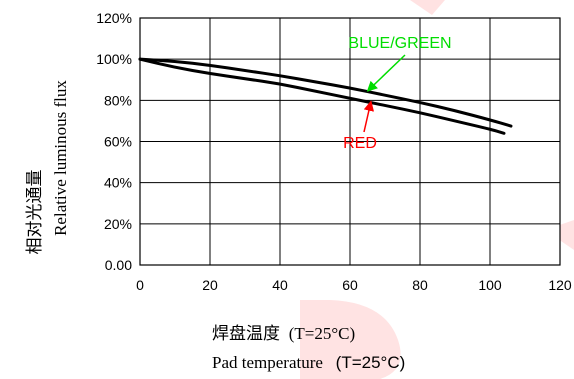 The image size is (574, 379). I want to click on x-axis-label-cn: 焊盘温度, so click(246, 334).